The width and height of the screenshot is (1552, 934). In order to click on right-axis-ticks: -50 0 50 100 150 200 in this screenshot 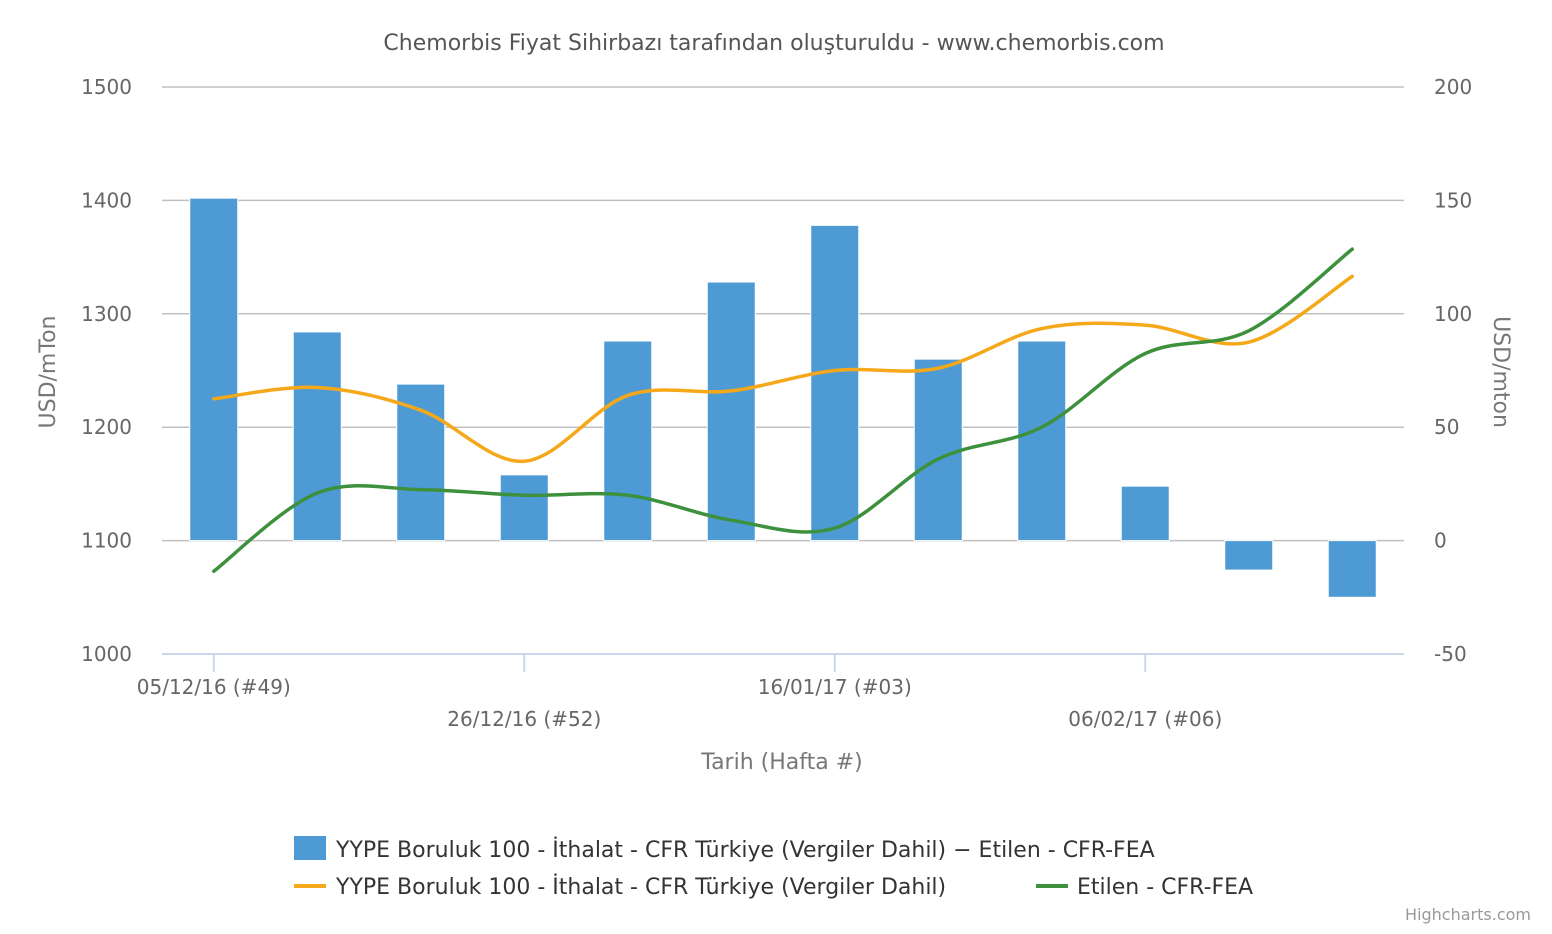, I will do `click(1453, 370)`.